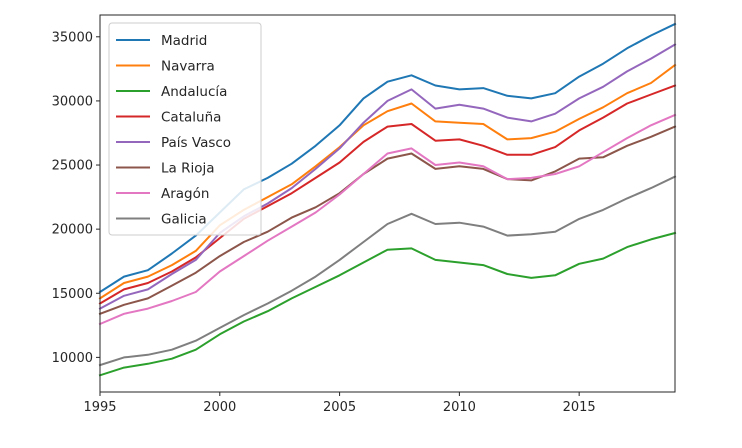 This screenshot has width=742, height=448. What do you see at coordinates (196, 143) in the screenshot?
I see `legend-label: País Vasco` at bounding box center [196, 143].